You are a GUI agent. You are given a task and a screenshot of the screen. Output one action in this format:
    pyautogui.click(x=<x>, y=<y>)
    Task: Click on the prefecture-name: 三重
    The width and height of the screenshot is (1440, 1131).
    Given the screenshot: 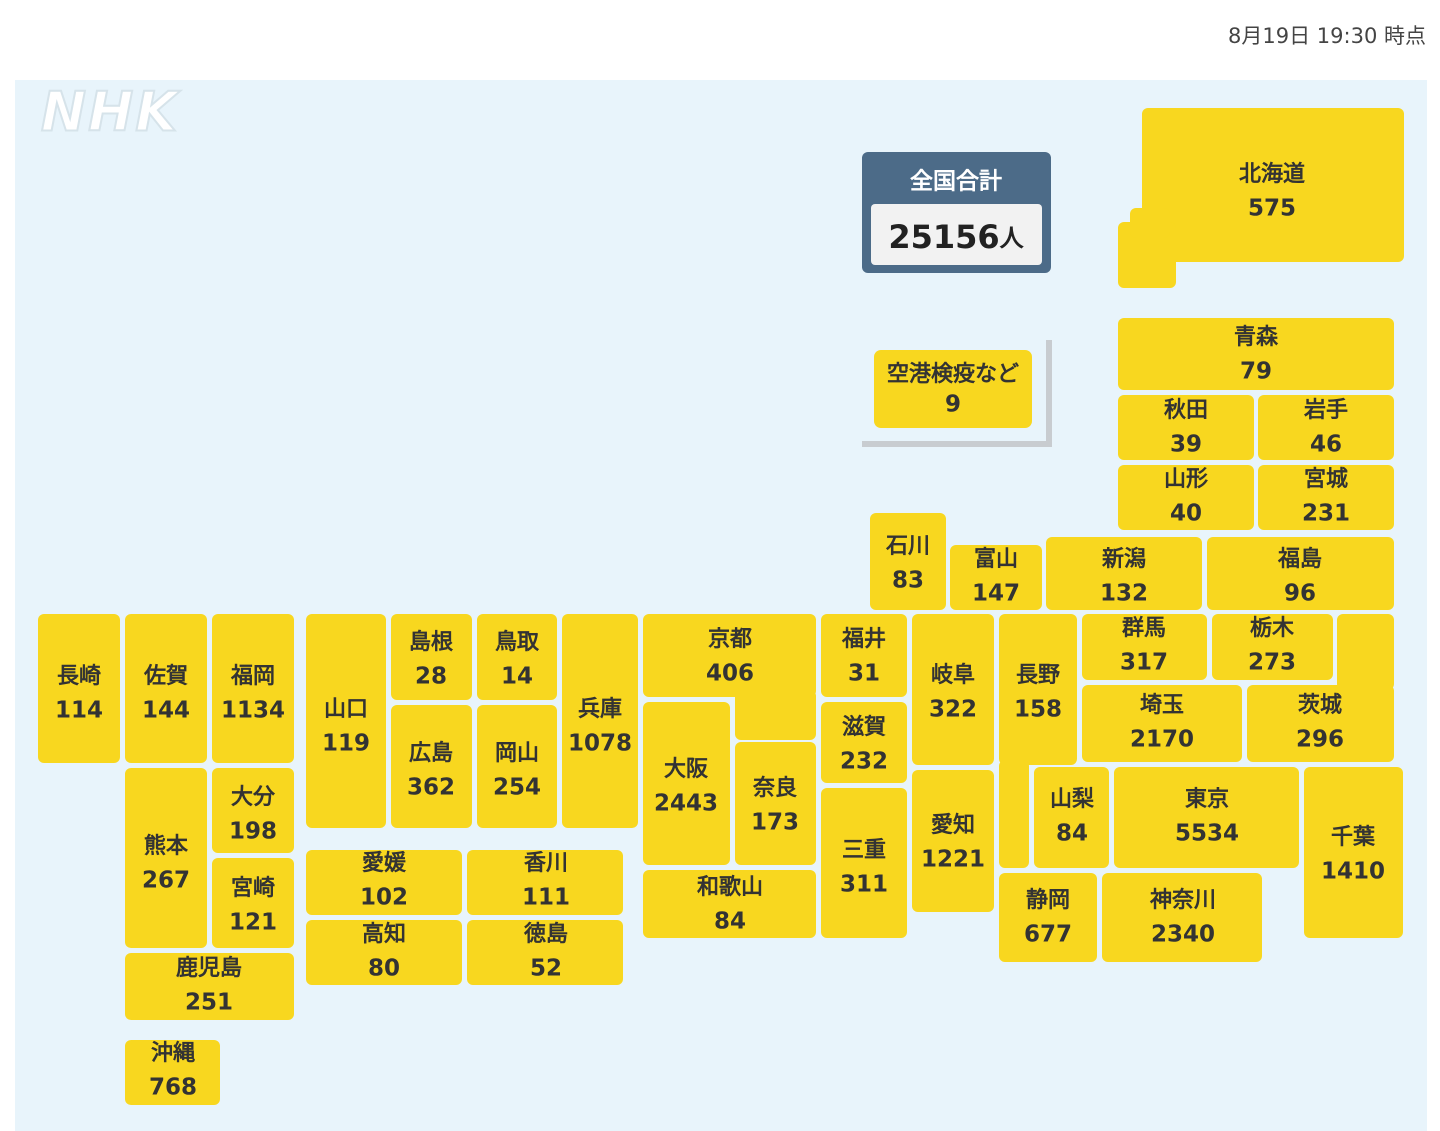 What is the action you would take?
    pyautogui.click(x=864, y=850)
    